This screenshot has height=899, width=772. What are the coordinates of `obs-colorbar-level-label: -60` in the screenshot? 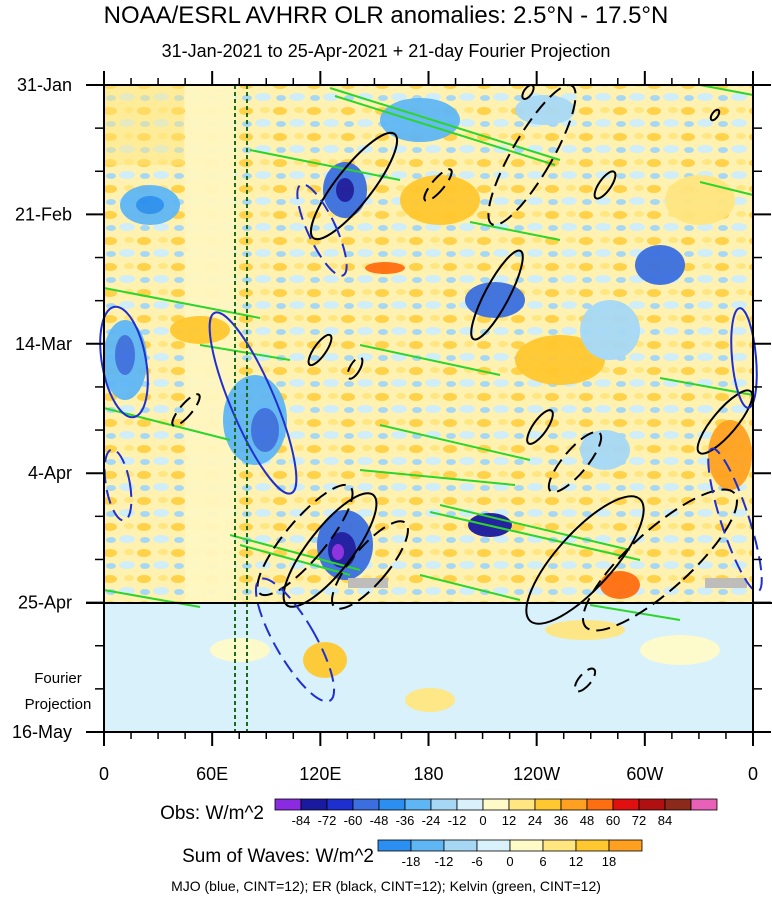 It's located at (353, 820).